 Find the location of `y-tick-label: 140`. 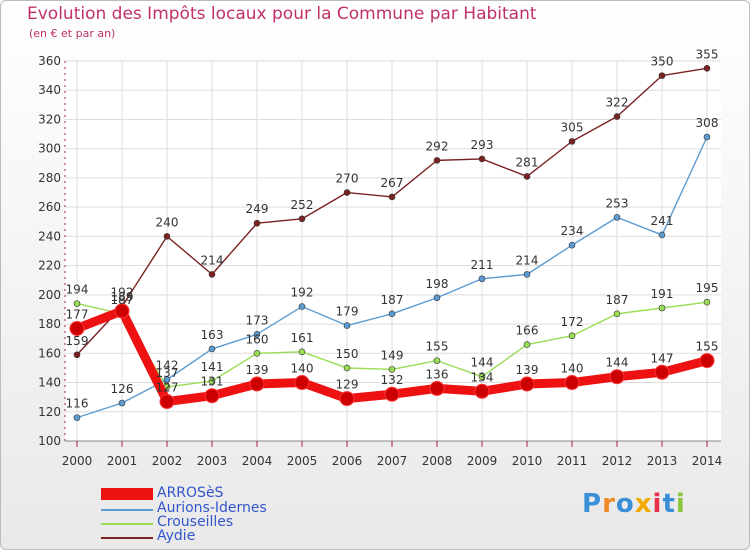

y-tick-label: 140 is located at coordinates (49, 383).